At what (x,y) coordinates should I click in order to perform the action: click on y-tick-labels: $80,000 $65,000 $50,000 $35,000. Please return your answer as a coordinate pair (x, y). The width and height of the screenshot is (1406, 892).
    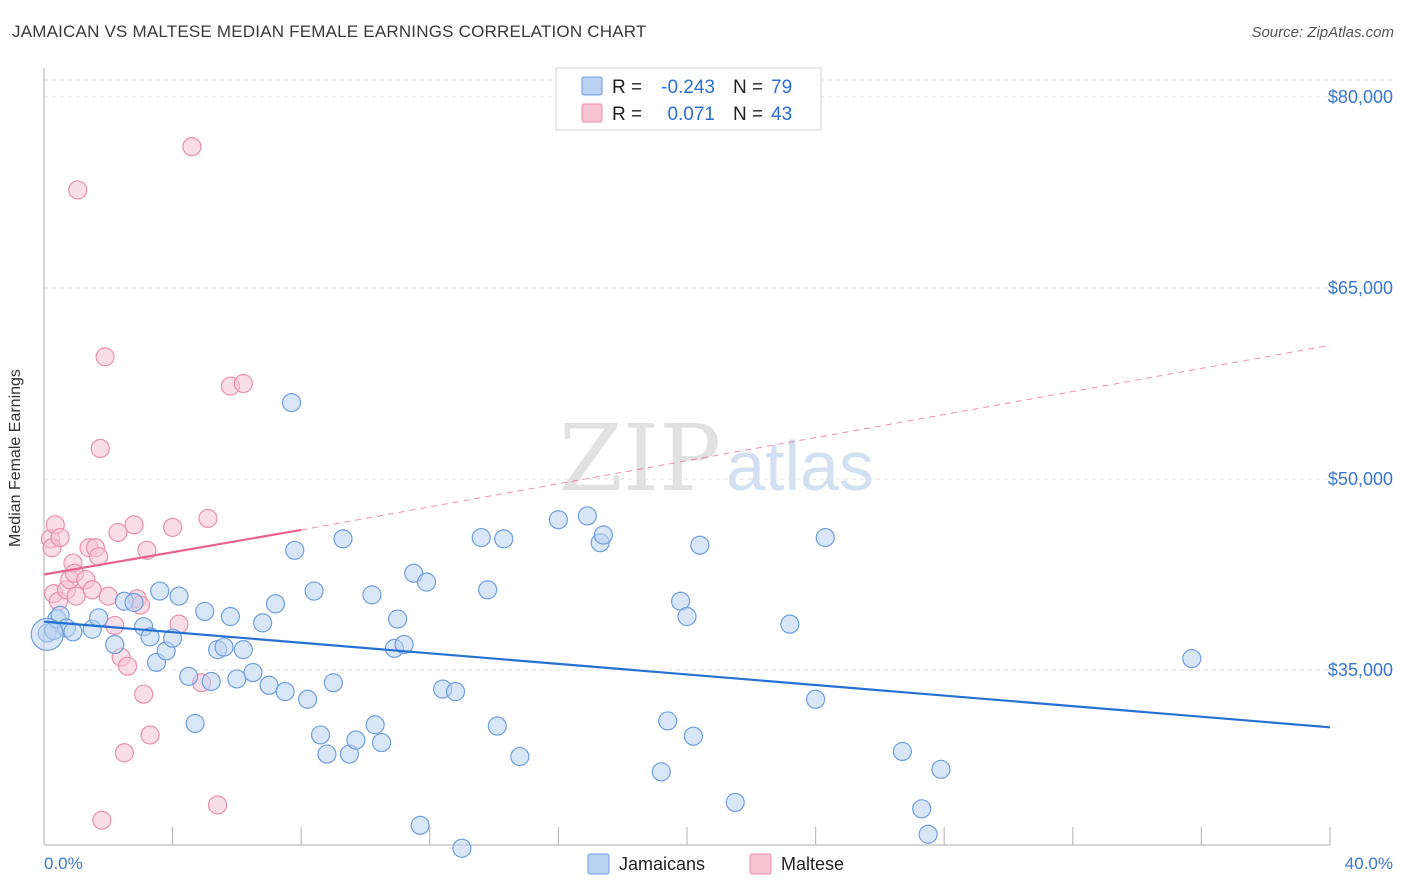
    Looking at the image, I should click on (1360, 383).